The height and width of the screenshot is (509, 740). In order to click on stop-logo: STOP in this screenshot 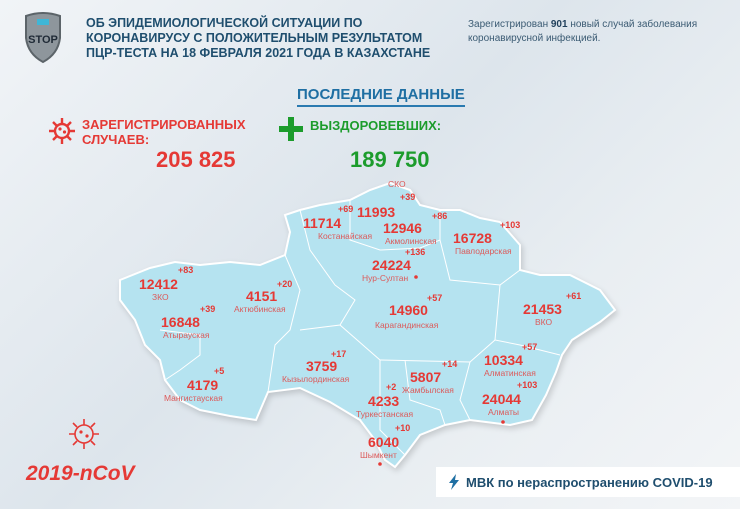, I will do `click(43, 38)`.